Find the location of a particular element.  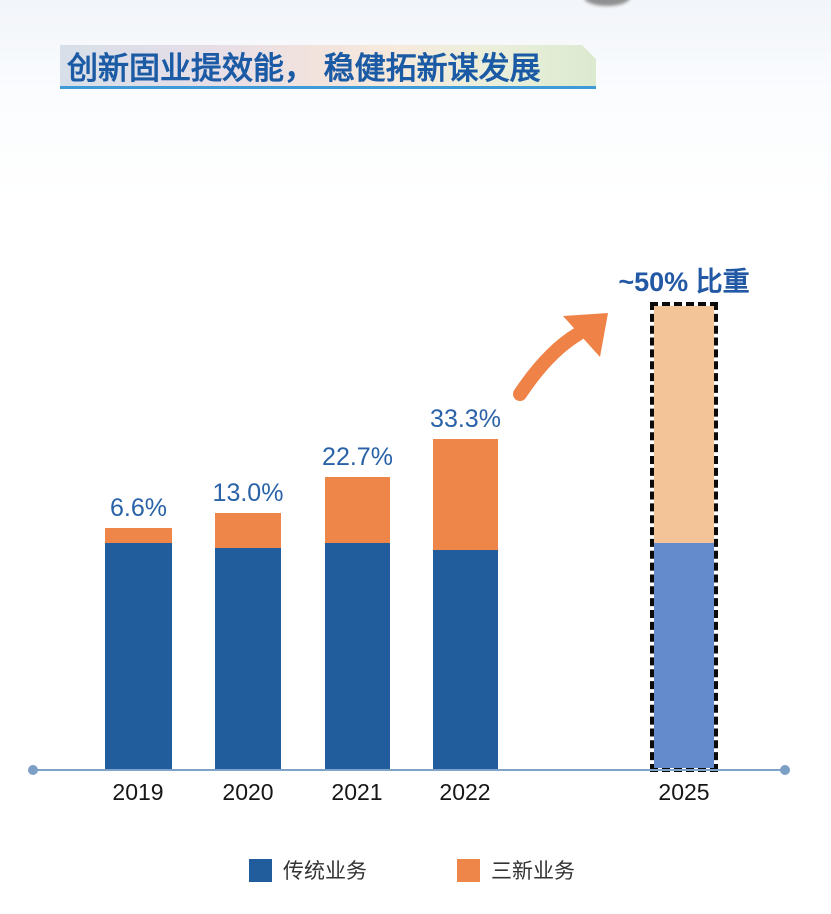

bar-2021-traditional-segment is located at coordinates (357, 656).